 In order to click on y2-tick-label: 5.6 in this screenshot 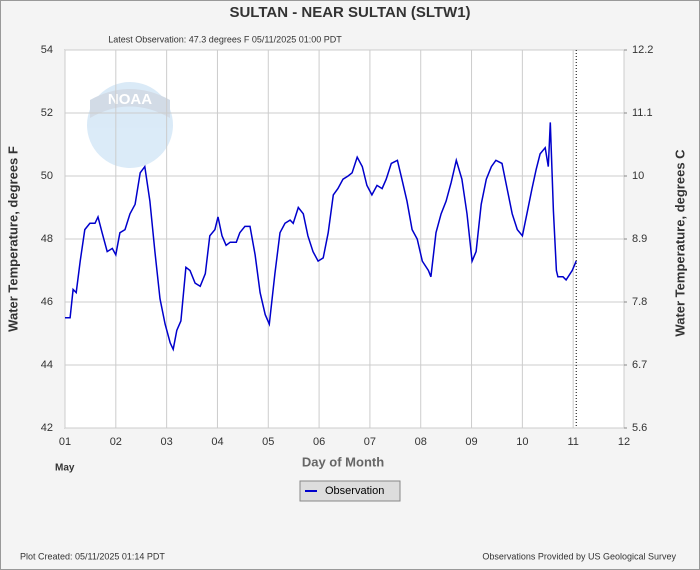, I will do `click(639, 428)`.